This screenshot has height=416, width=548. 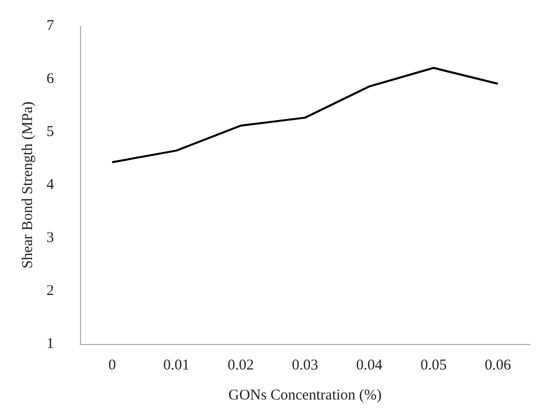 I want to click on y-axis-title: Shear Bond Strength (MPa), so click(x=28, y=185).